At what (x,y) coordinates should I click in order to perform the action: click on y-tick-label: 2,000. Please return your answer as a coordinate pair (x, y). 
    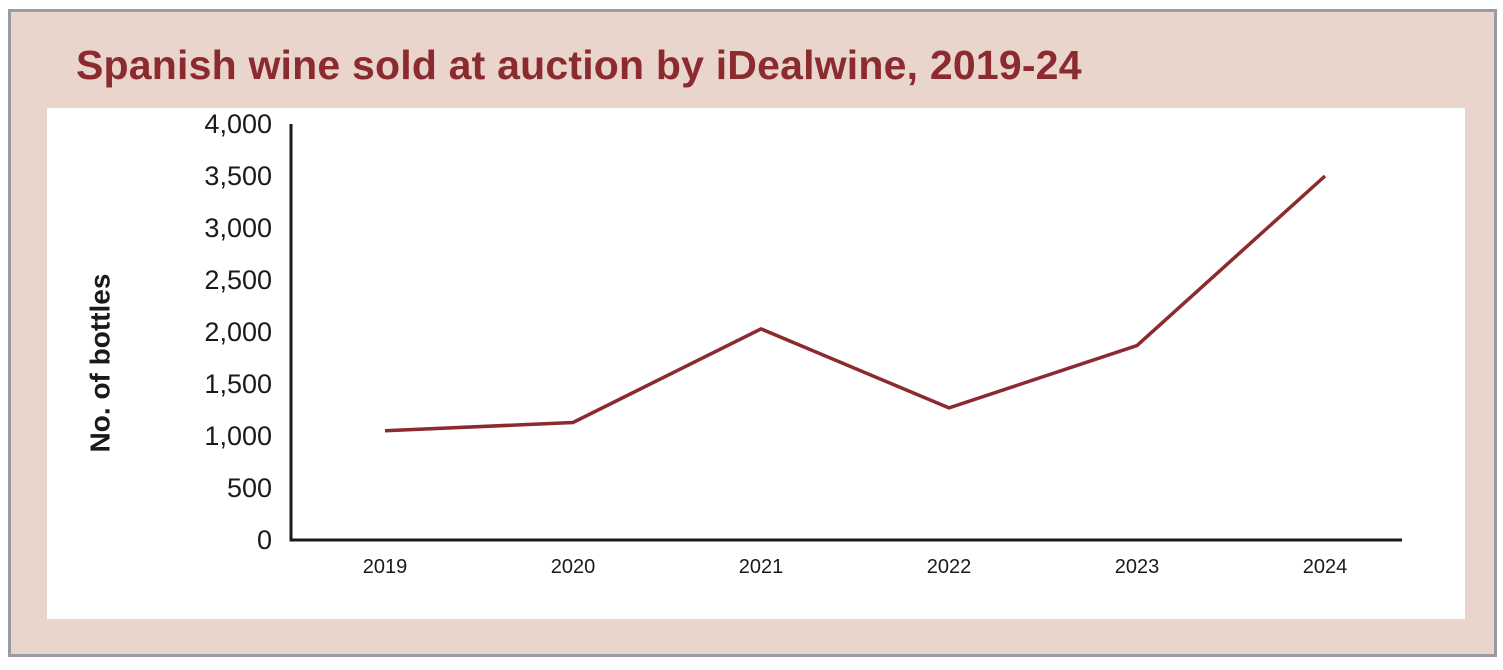
    Looking at the image, I should click on (238, 332).